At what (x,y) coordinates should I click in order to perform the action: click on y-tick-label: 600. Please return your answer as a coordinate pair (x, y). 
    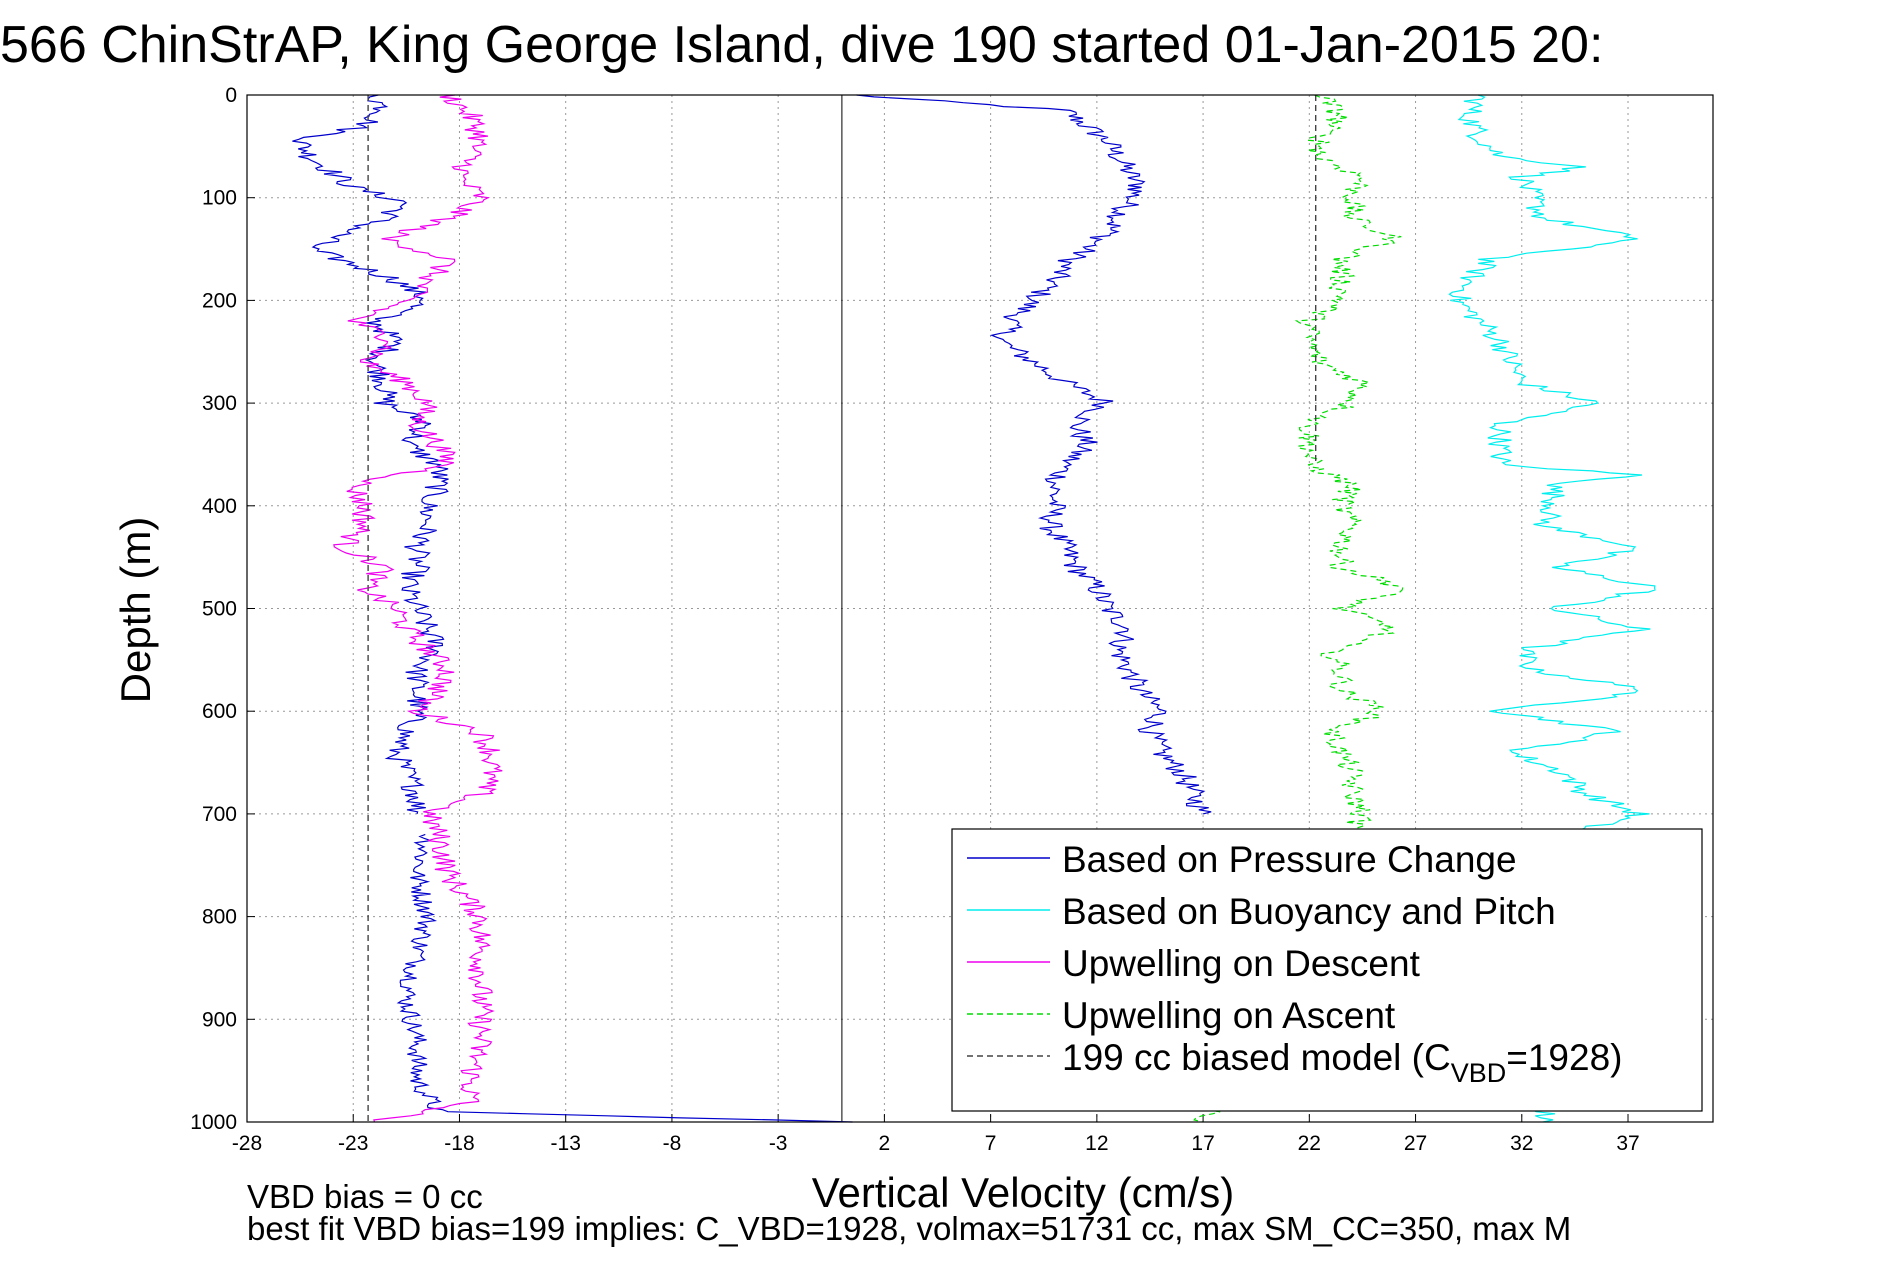
    Looking at the image, I should click on (219, 711).